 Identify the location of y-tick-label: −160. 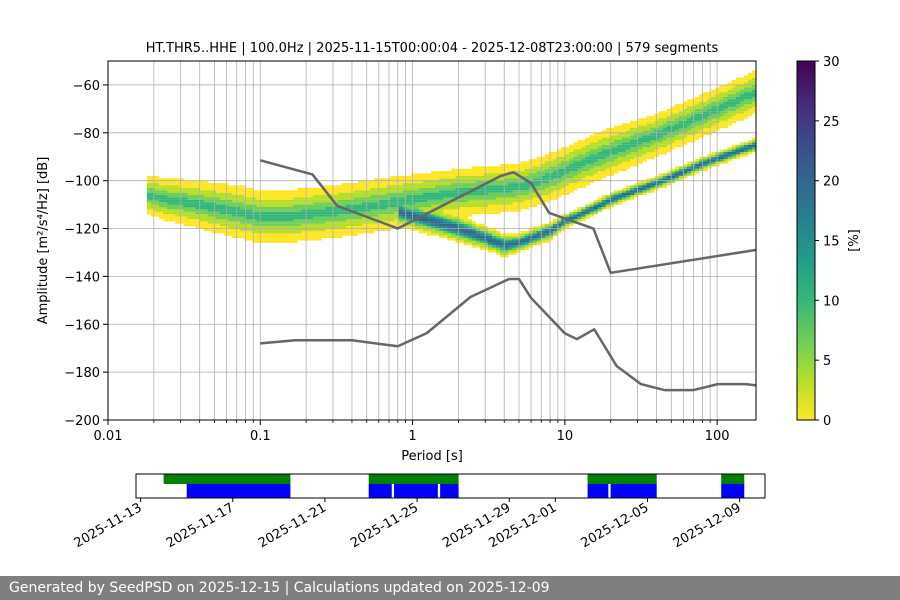
(82, 325).